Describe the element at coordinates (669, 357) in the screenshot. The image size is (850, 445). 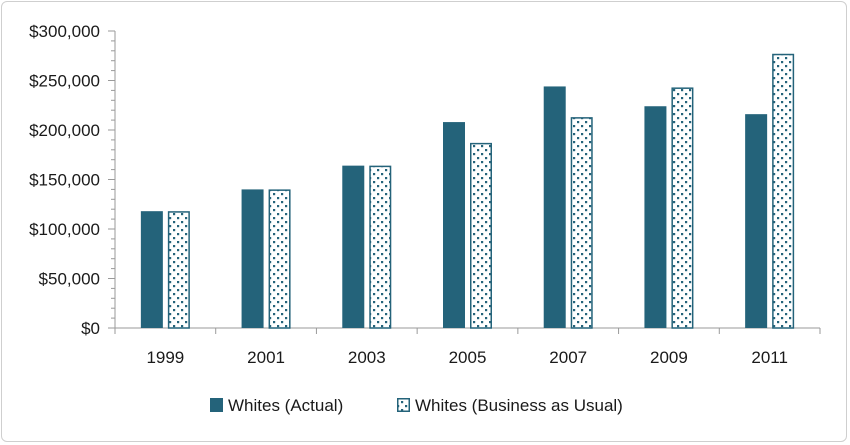
I see `x-tick-label: 2009` at that location.